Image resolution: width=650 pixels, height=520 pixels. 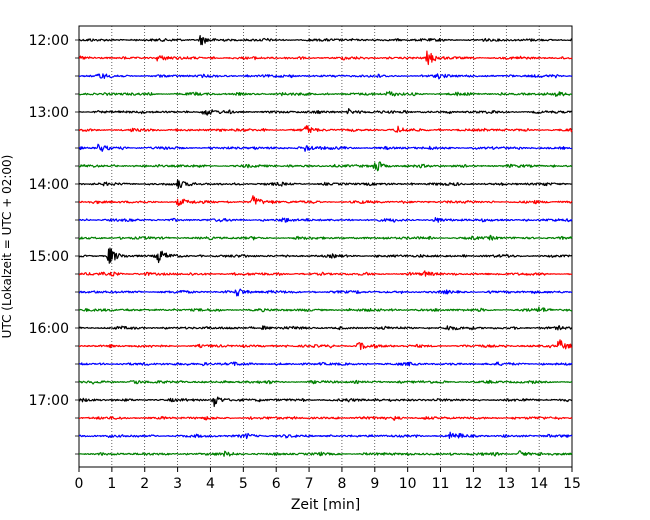 I want to click on x-tick-label: 1, so click(x=111, y=484).